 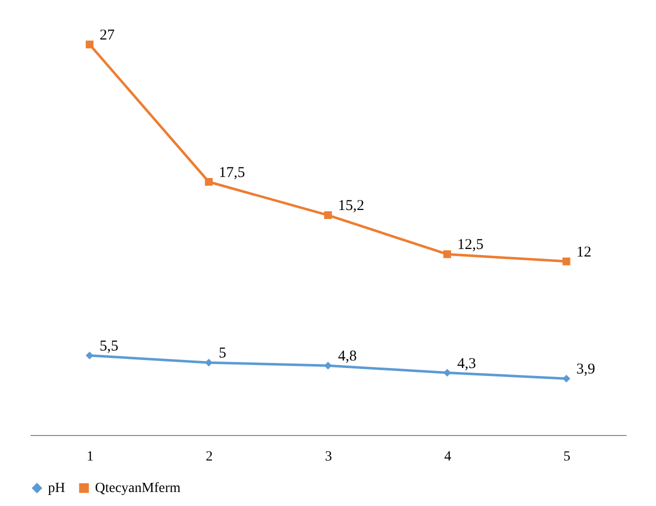 What do you see at coordinates (328, 457) in the screenshot?
I see `x-tick-label: 3` at bounding box center [328, 457].